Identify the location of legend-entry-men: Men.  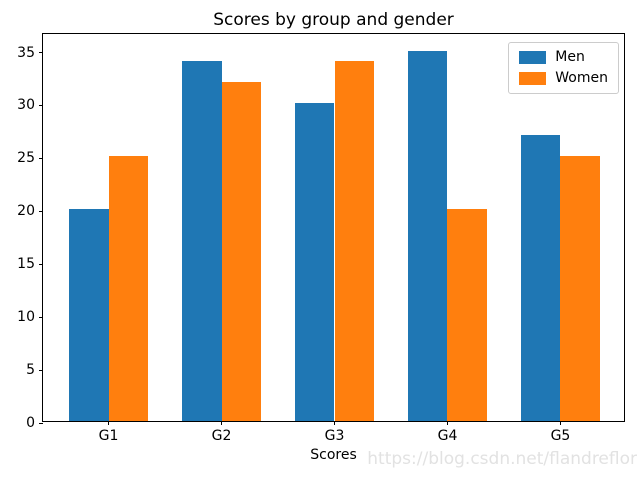
(563, 57).